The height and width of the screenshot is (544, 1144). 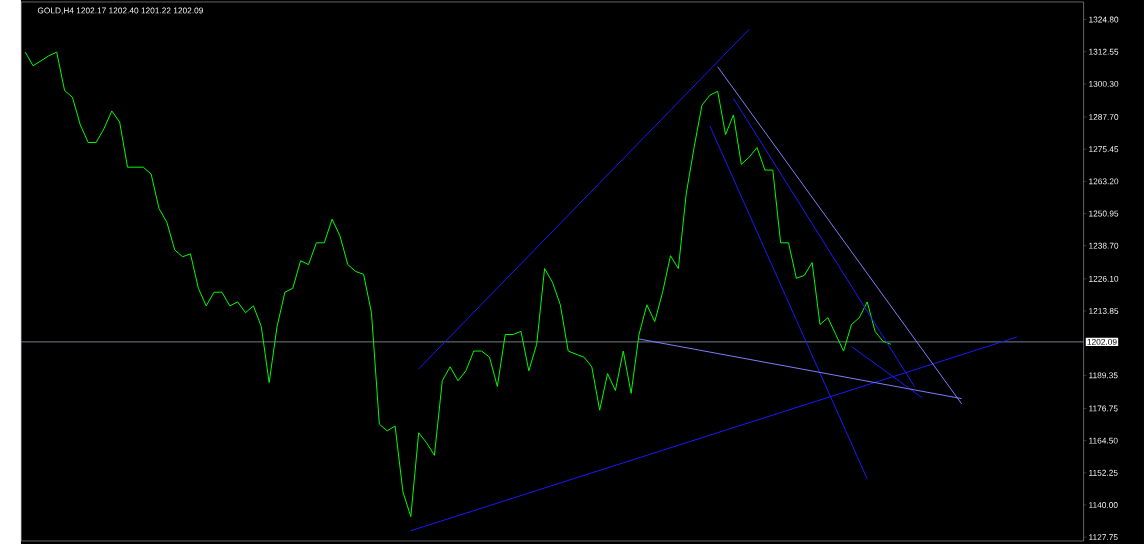 What do you see at coordinates (120, 11) in the screenshot?
I see `text: GOLD,H4 1202.17 1202.40 1201.22 1202.09` at bounding box center [120, 11].